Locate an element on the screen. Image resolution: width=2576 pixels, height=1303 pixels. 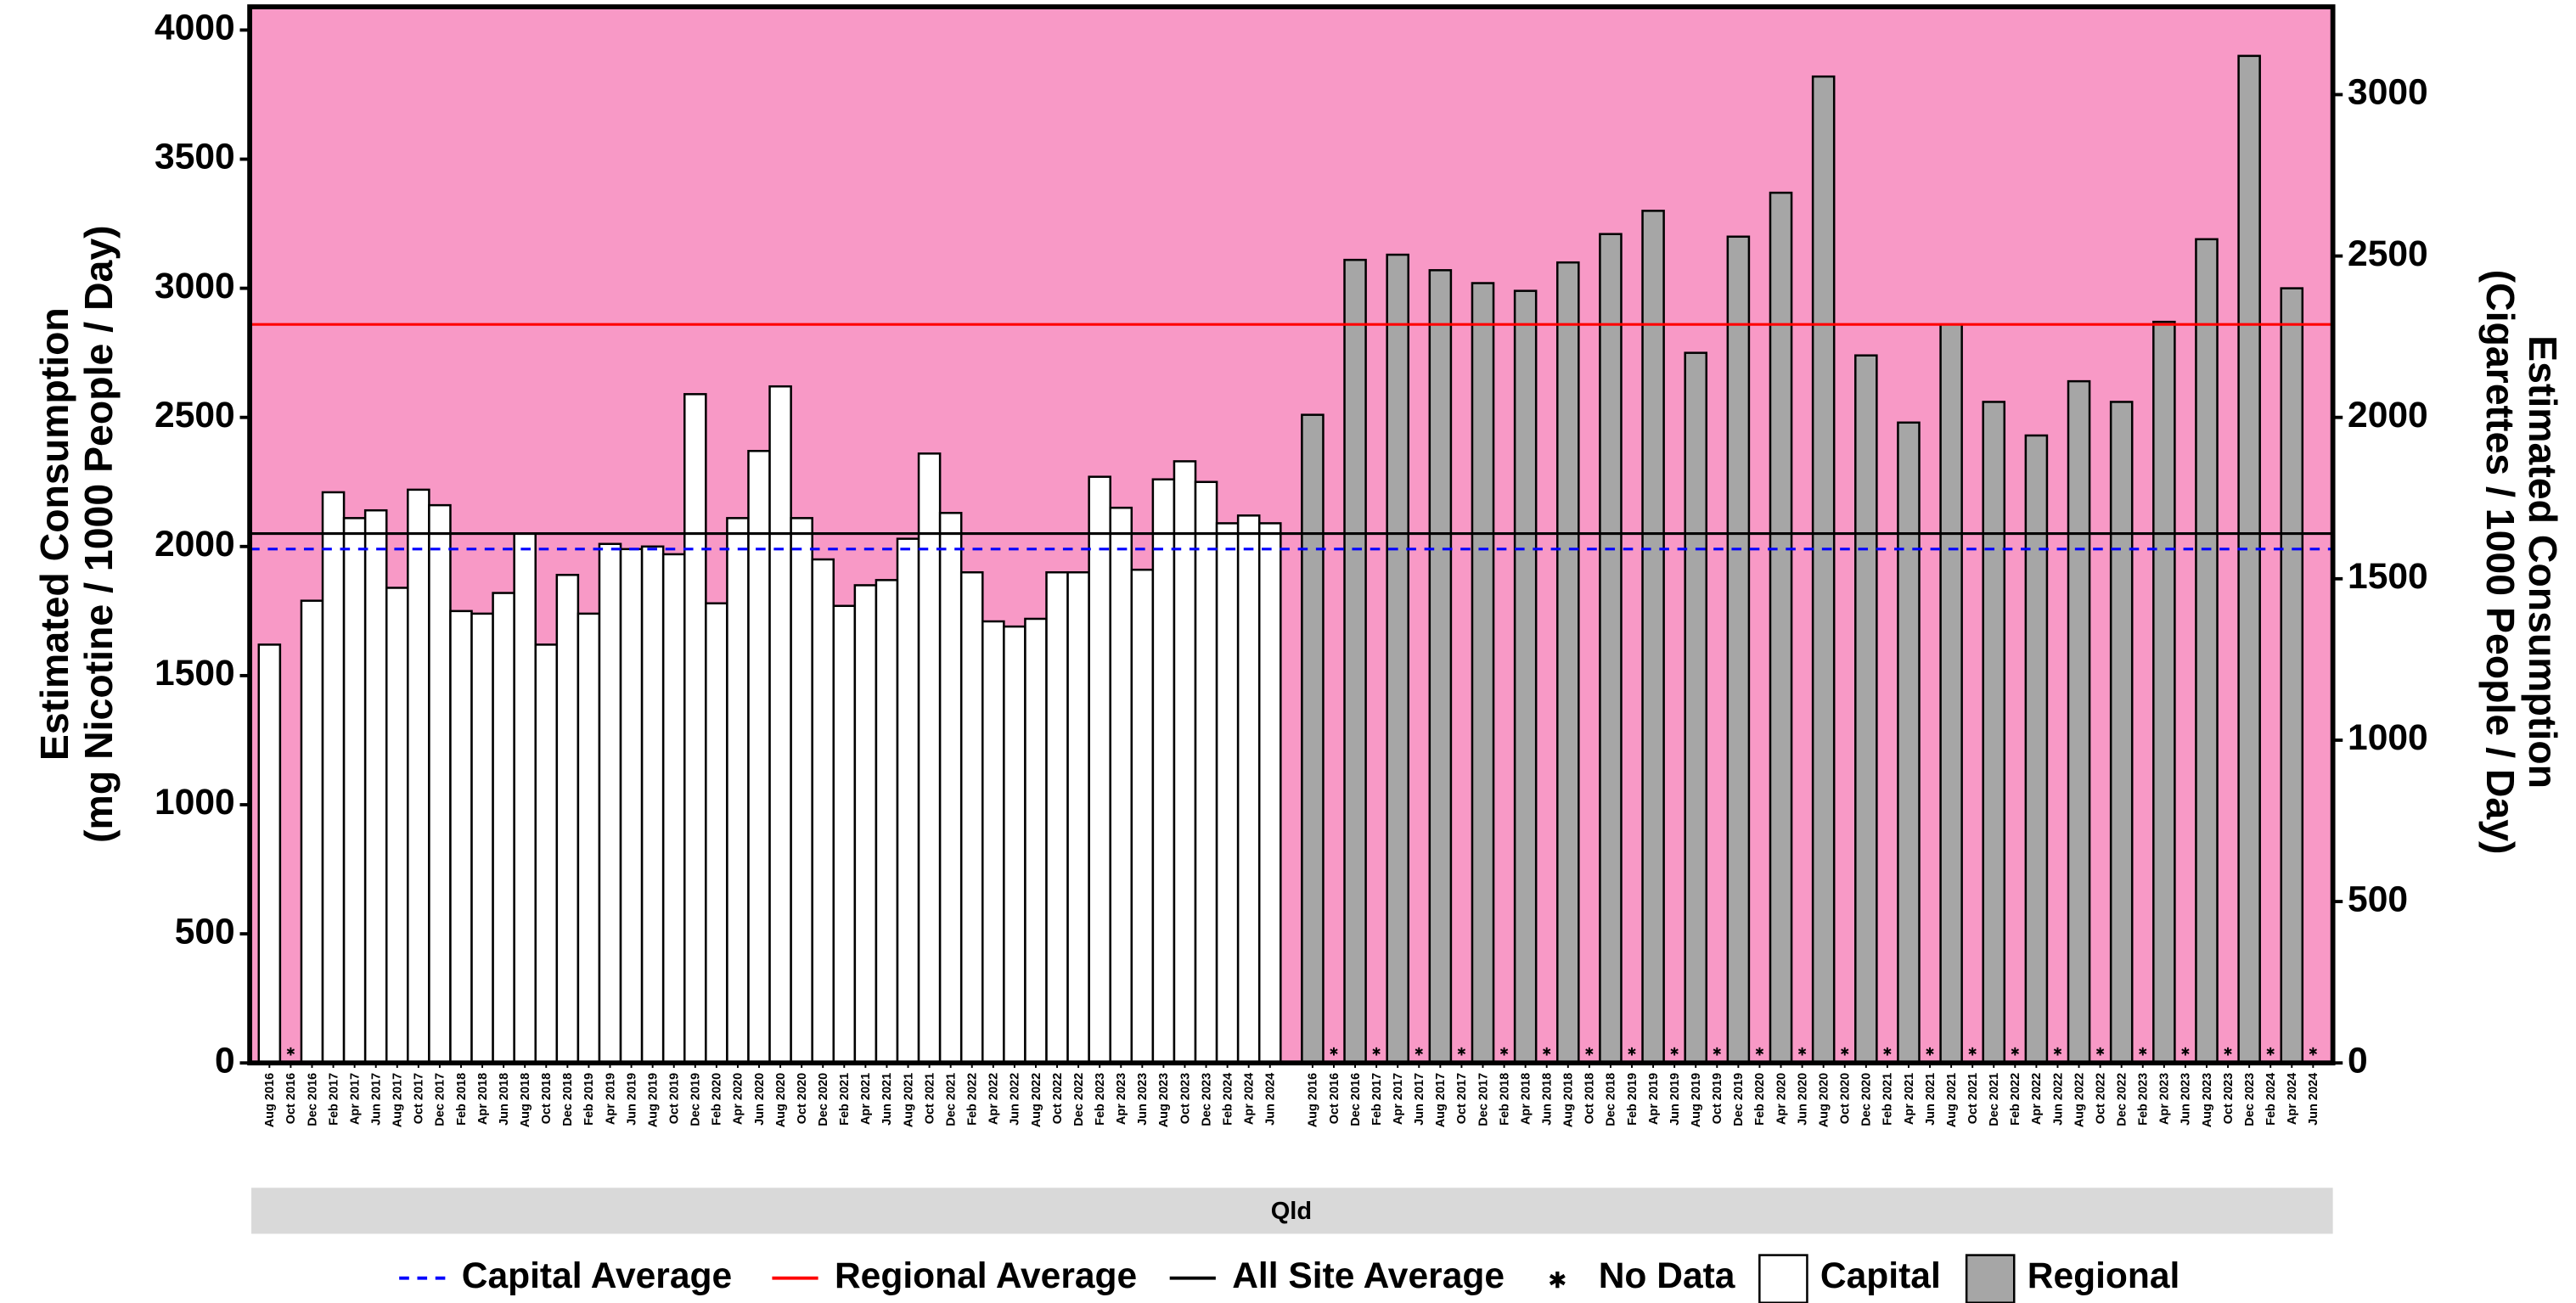
x-tick-label: Feb 2022 is located at coordinates (973, 1099).